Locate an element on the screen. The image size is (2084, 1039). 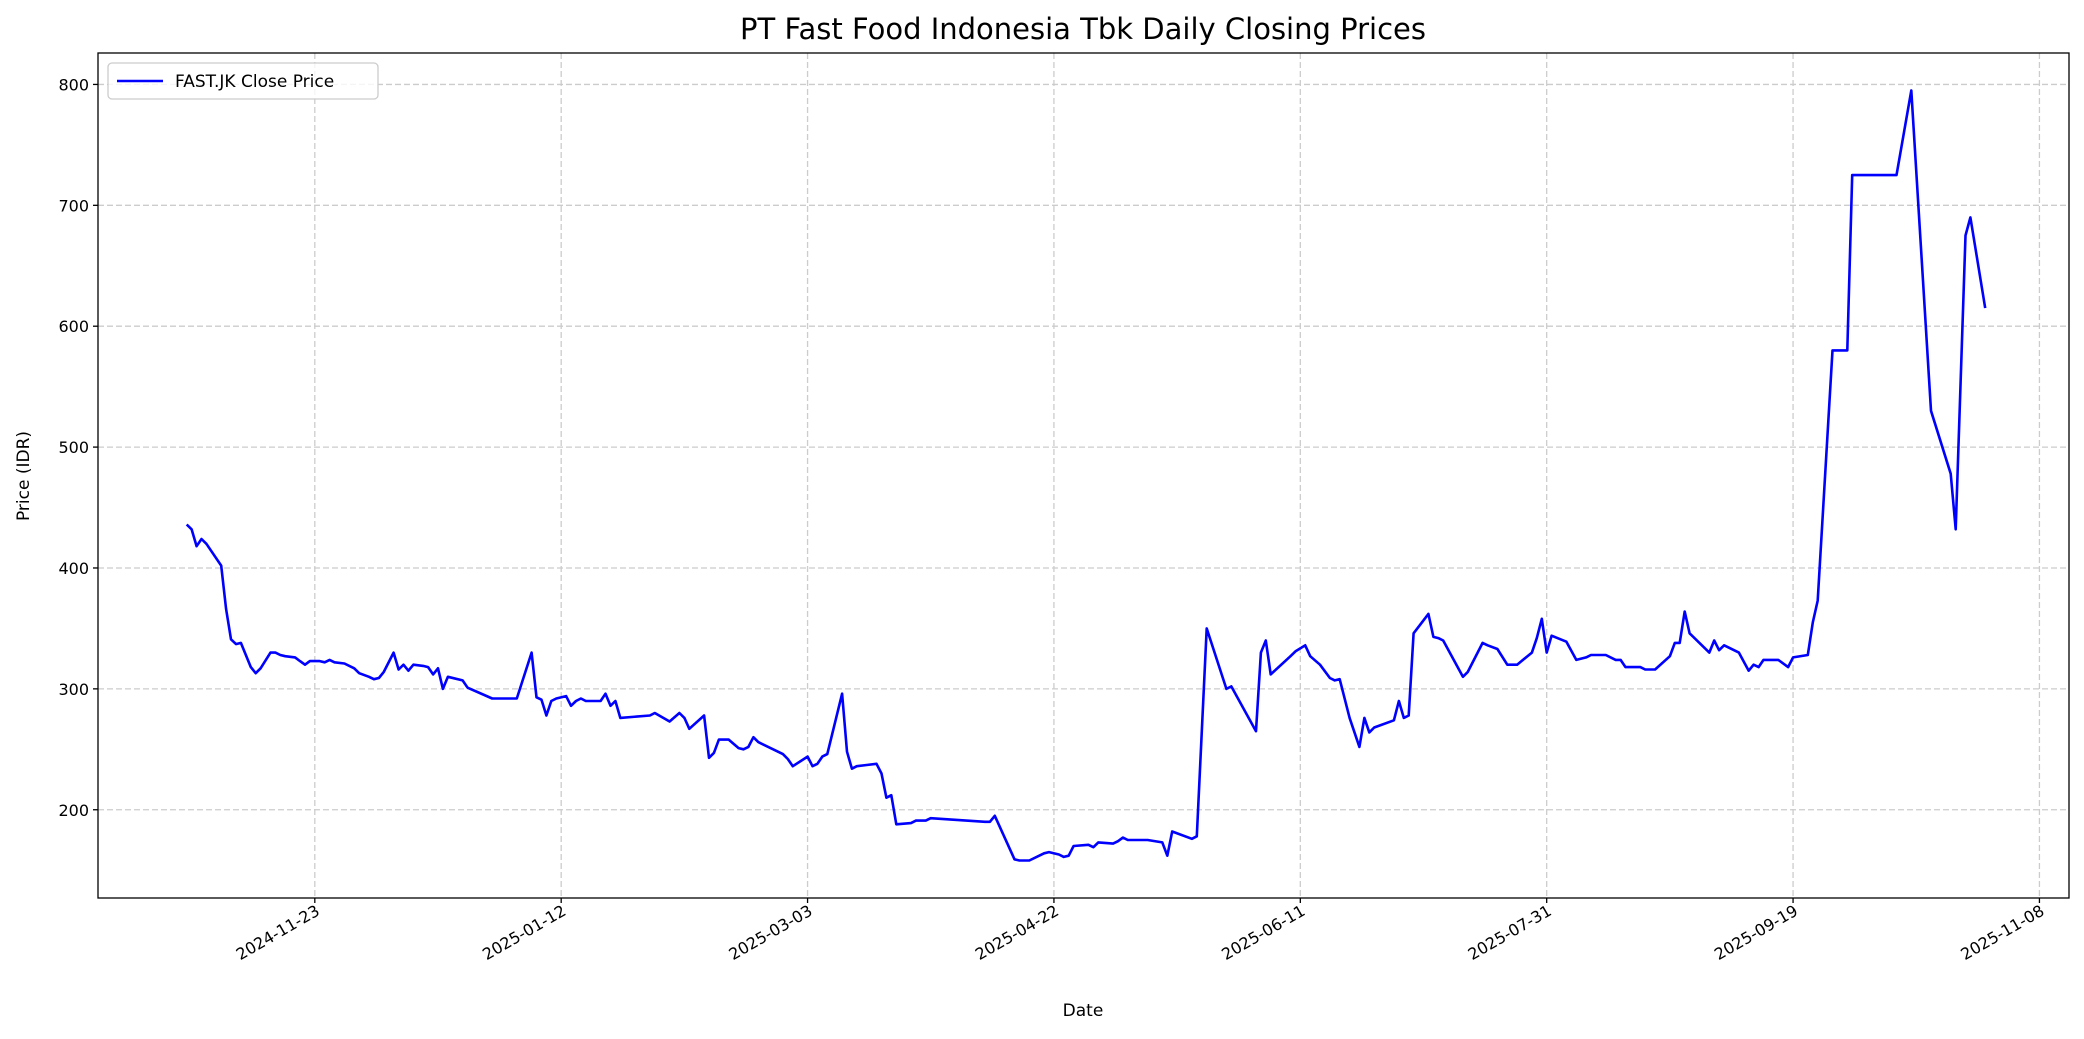
y-axis-ticks: 200 300 400 500 600 700 800 is located at coordinates (78, 447).